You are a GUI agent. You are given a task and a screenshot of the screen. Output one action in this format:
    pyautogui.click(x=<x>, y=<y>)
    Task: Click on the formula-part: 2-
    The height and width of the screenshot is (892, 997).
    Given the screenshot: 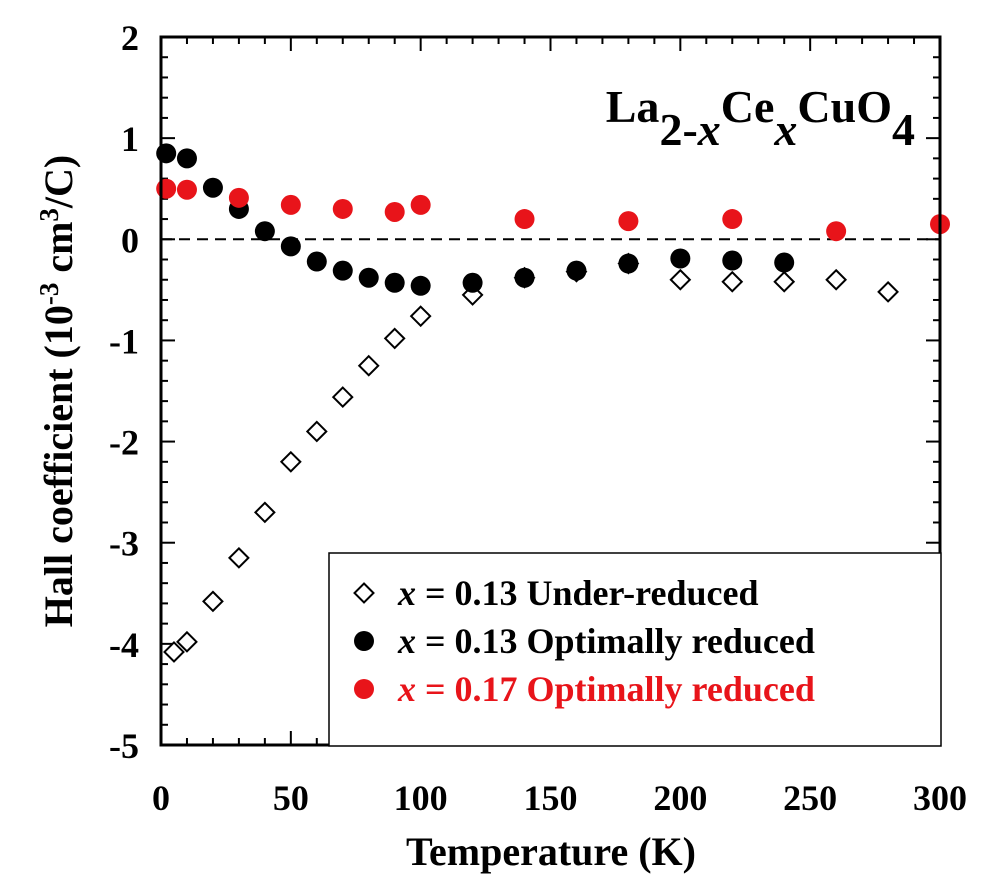 What is the action you would take?
    pyautogui.click(x=678, y=129)
    